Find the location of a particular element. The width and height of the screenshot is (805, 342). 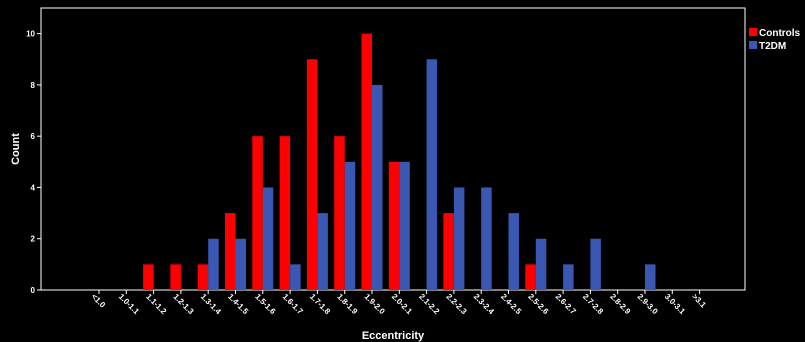

x-tick-label-11: 2.0-2.1 is located at coordinates (402, 304).